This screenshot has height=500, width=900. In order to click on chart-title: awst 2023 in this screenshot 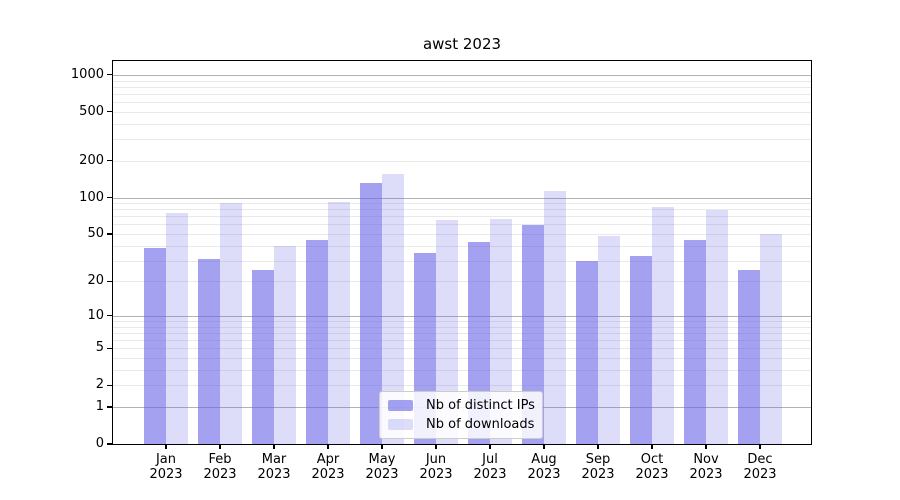, I will do `click(462, 44)`.